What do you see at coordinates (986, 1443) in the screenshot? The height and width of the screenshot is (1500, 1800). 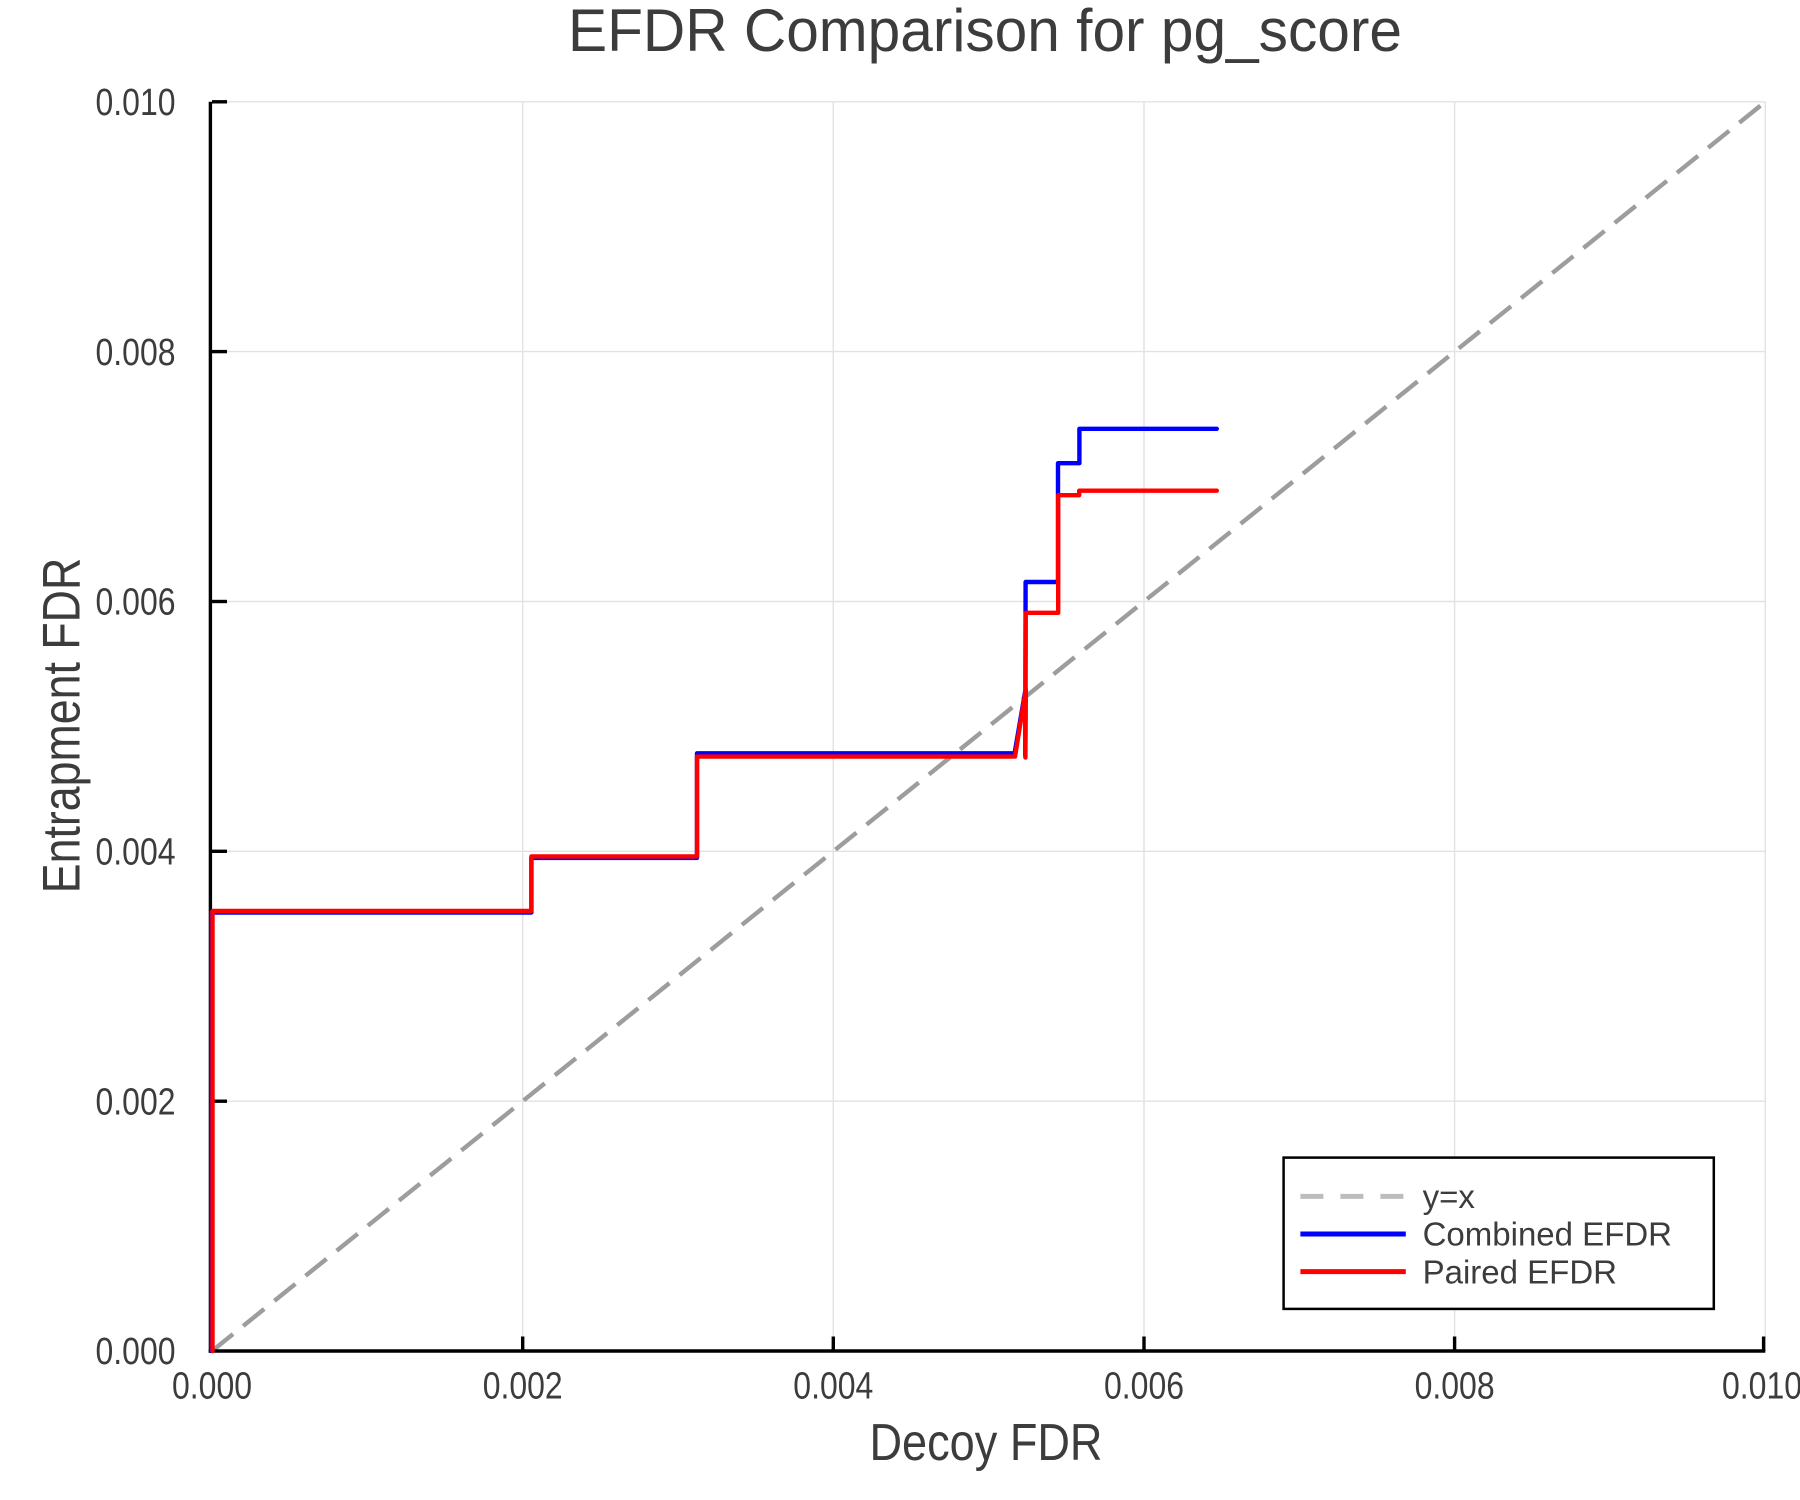 I see `svg-text: Decoy FDR` at bounding box center [986, 1443].